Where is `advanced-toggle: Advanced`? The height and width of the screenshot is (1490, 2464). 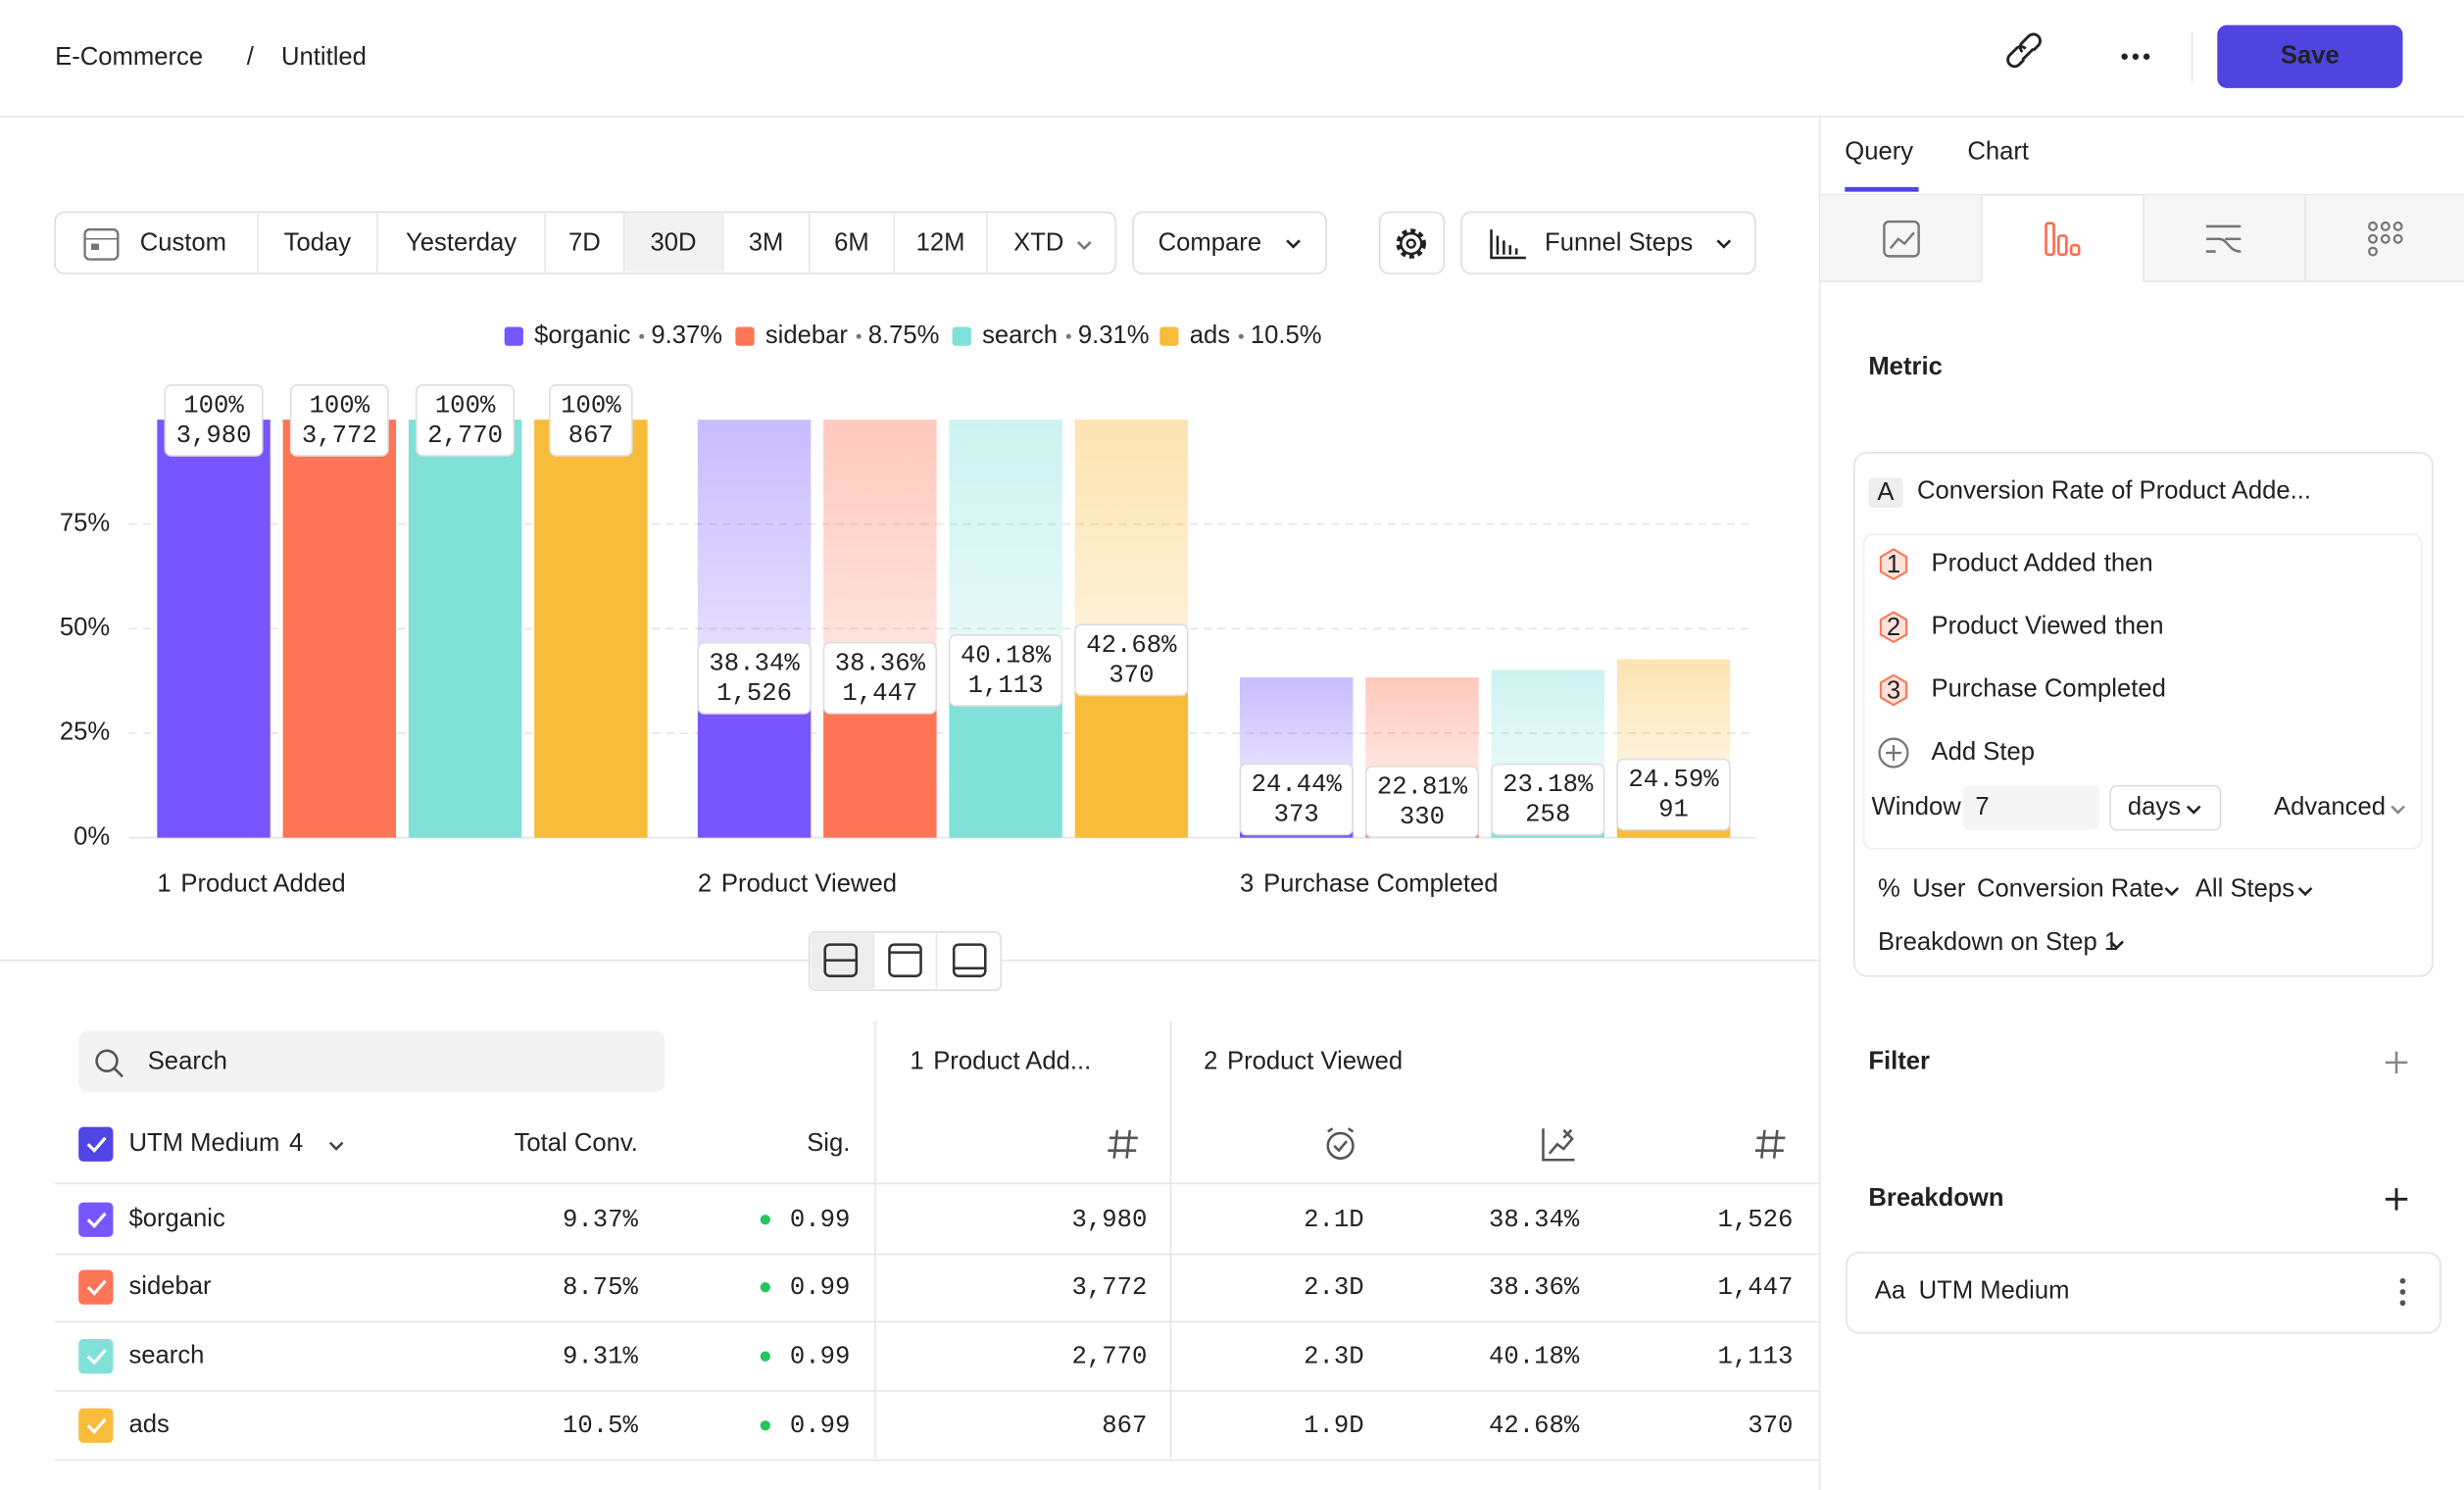 advanced-toggle: Advanced is located at coordinates (2330, 807).